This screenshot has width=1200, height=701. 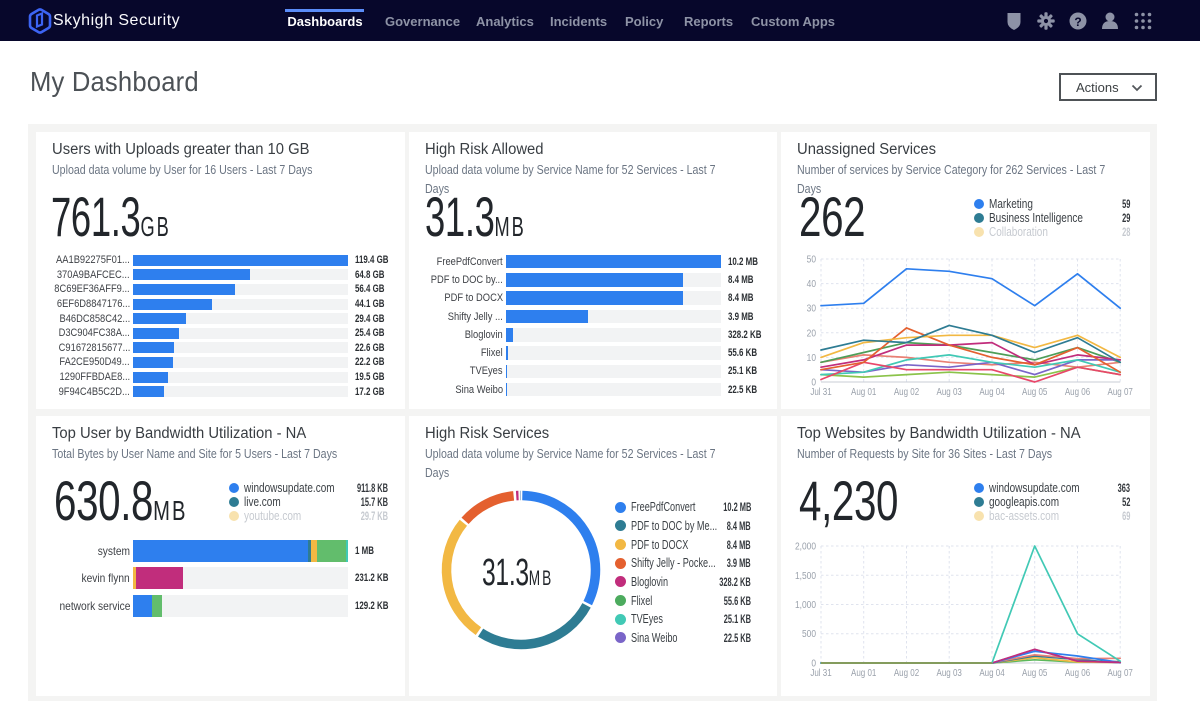 What do you see at coordinates (811, 260) in the screenshot?
I see `svg-text: 50` at bounding box center [811, 260].